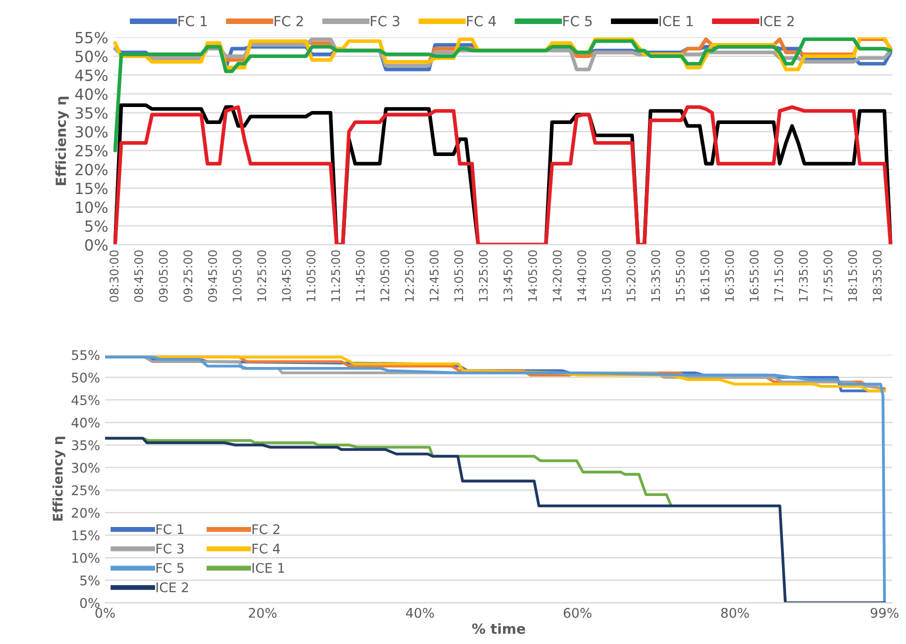 This screenshot has width=906, height=644. I want to click on x-tick-label: 80%, so click(735, 613).